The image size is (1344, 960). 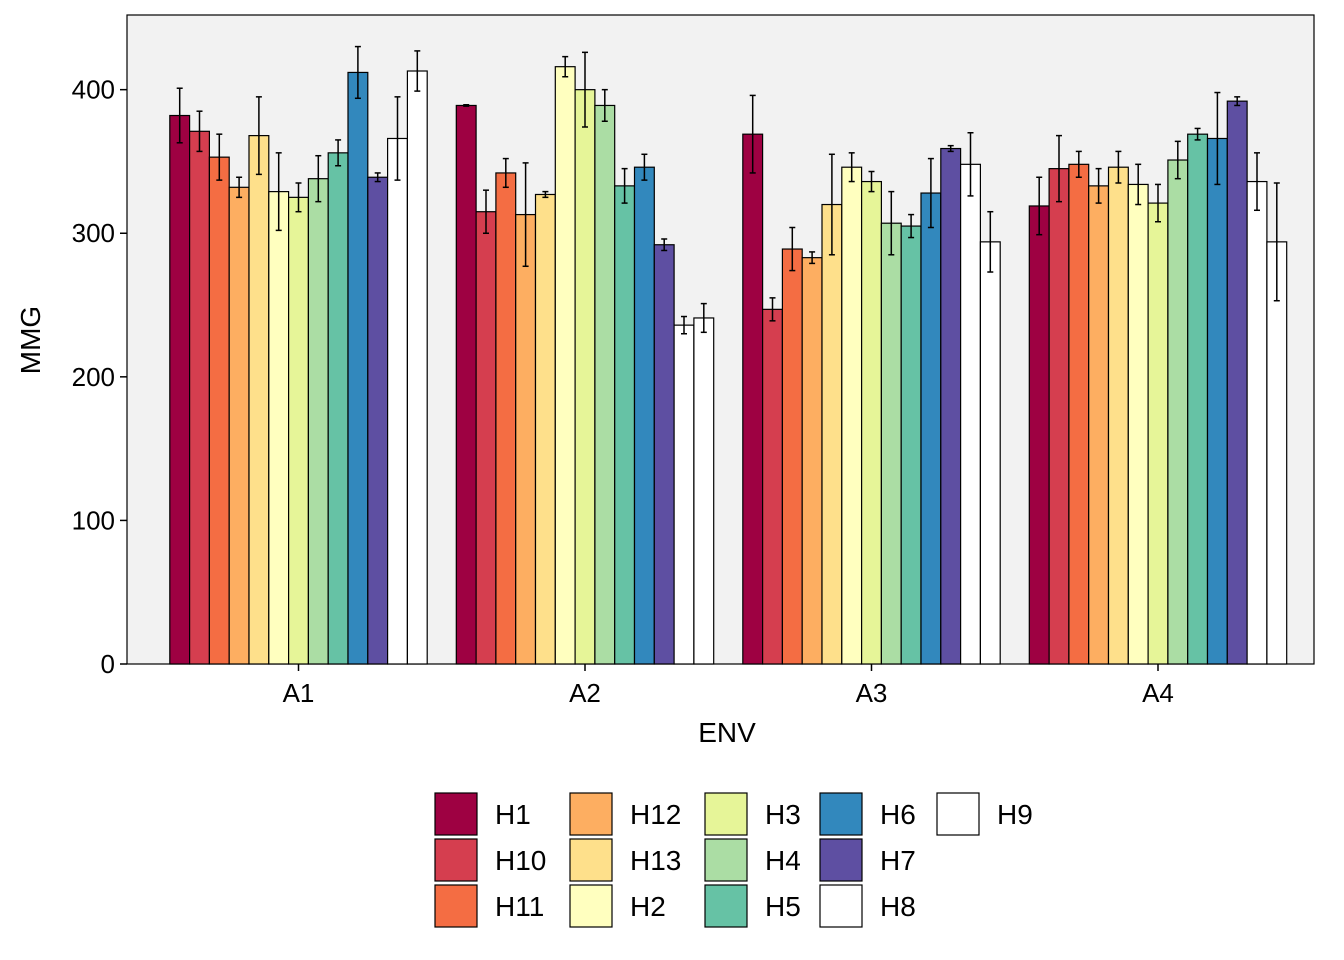 I want to click on error-bar-H8-A1, so click(x=397, y=138).